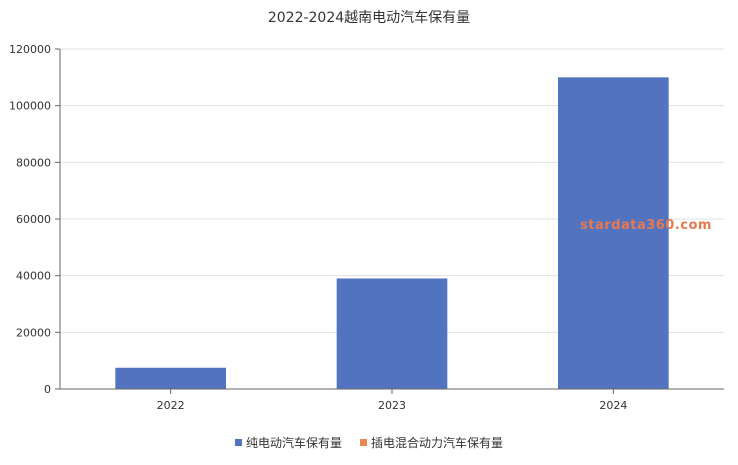 The height and width of the screenshot is (465, 738). Describe the element at coordinates (437, 442) in the screenshot. I see `legend-label: 插电混合动力汽车保有量` at that location.